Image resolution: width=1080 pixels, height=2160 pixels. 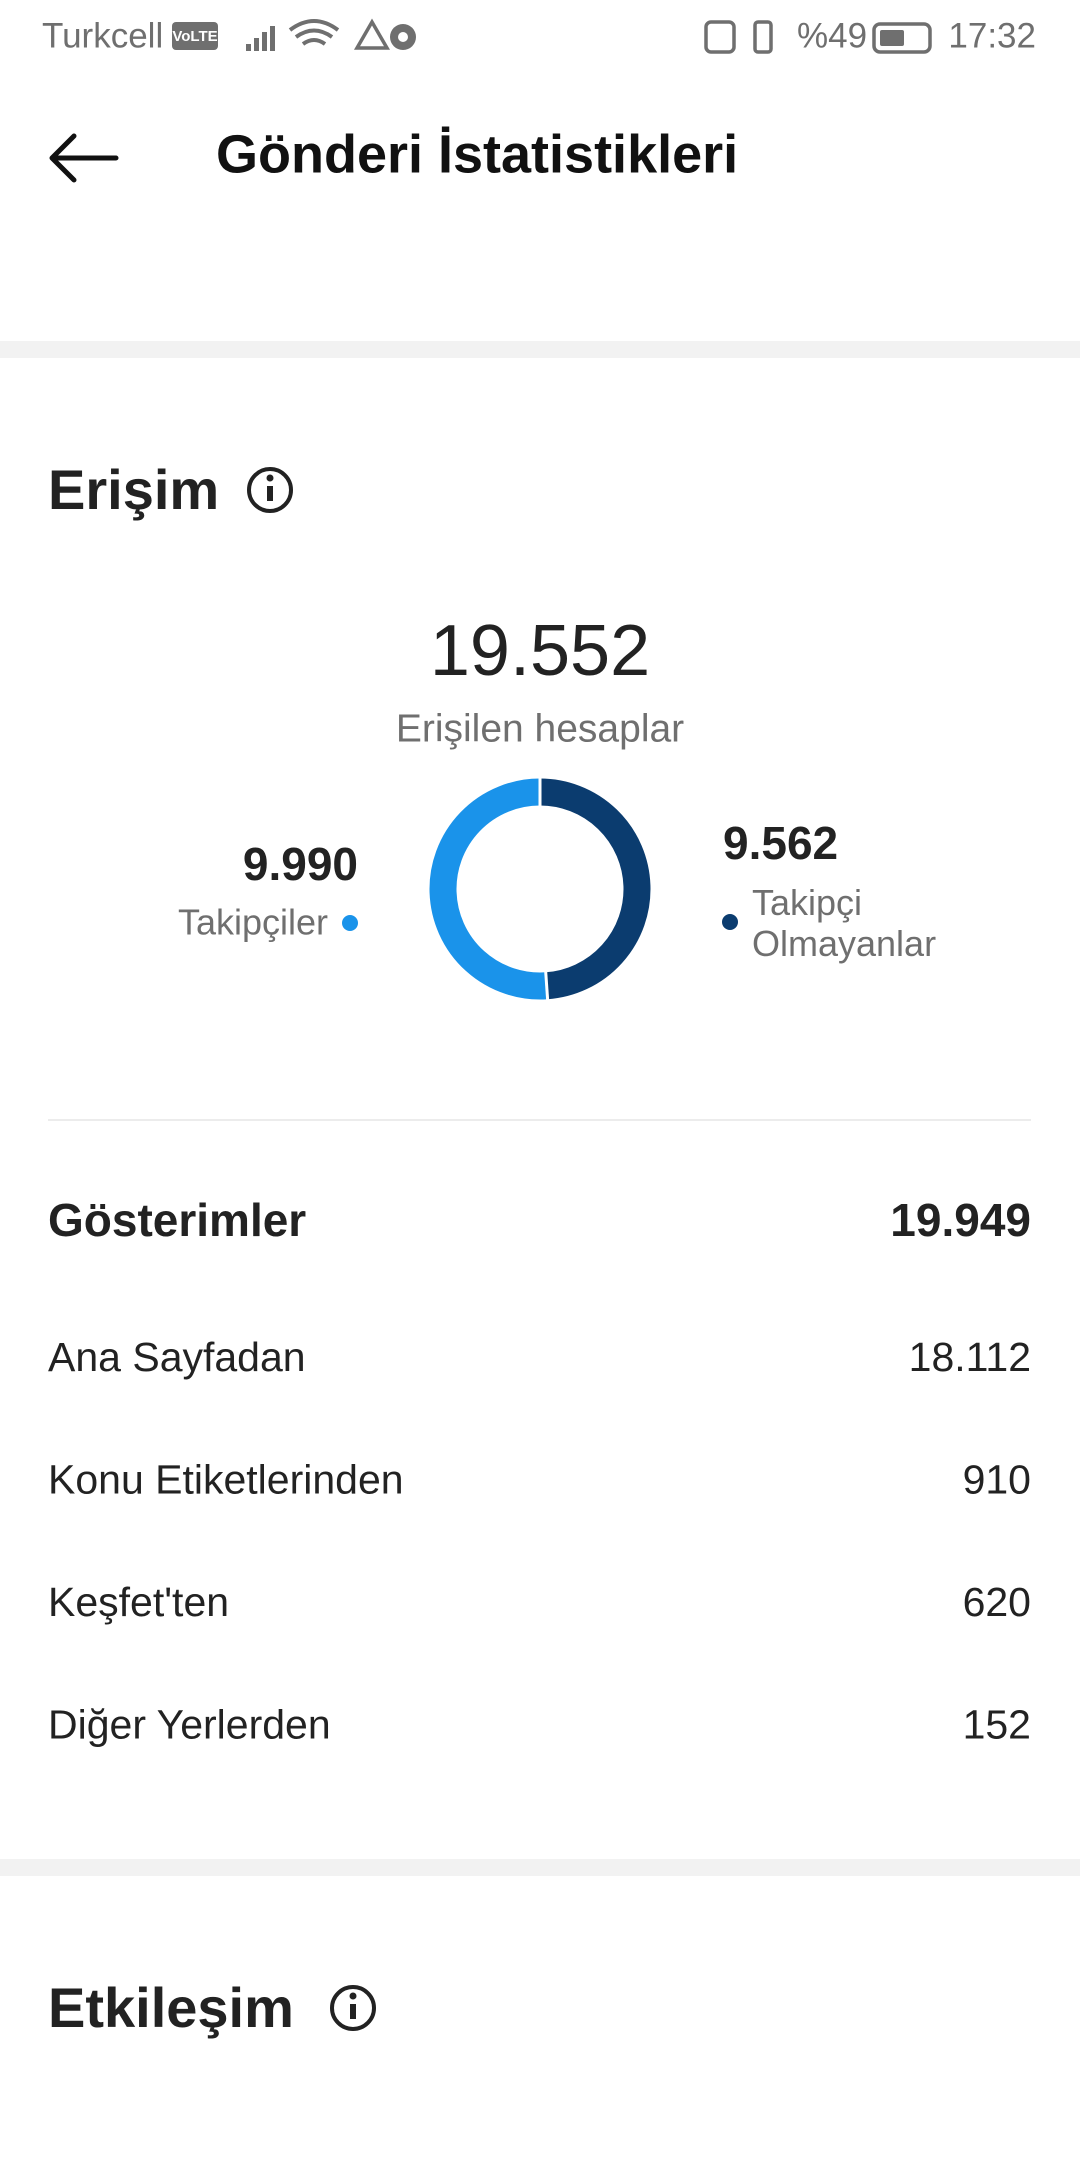 What do you see at coordinates (102, 35) in the screenshot?
I see `carrier: Turkcell` at bounding box center [102, 35].